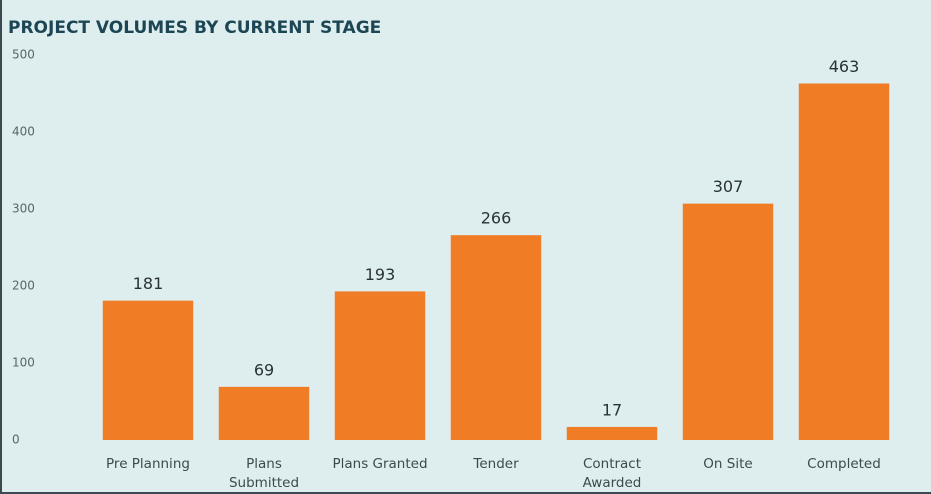  Describe the element at coordinates (844, 66) in the screenshot. I see `data-label: 463` at that location.